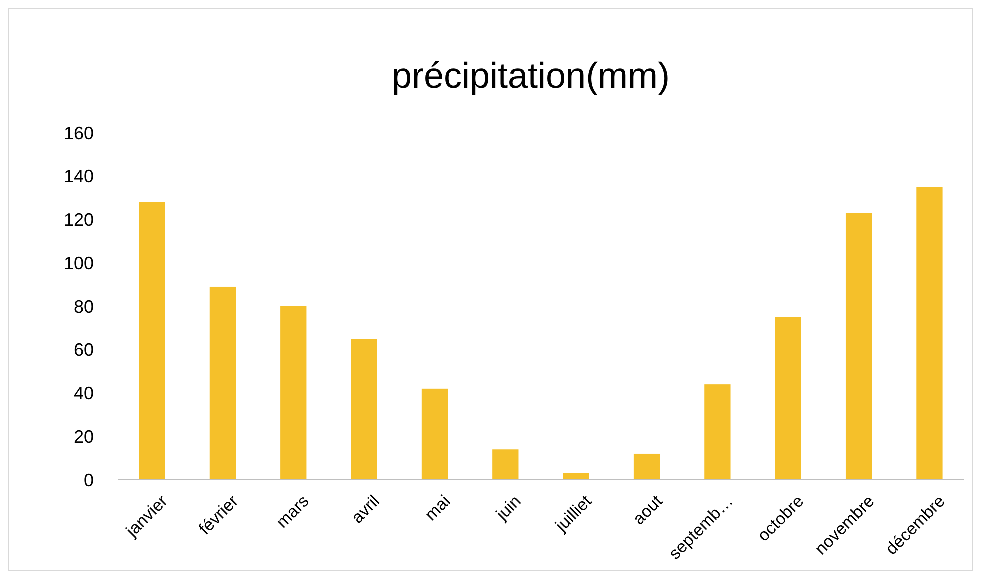  I want to click on y-tick-label: 160, so click(79, 133).